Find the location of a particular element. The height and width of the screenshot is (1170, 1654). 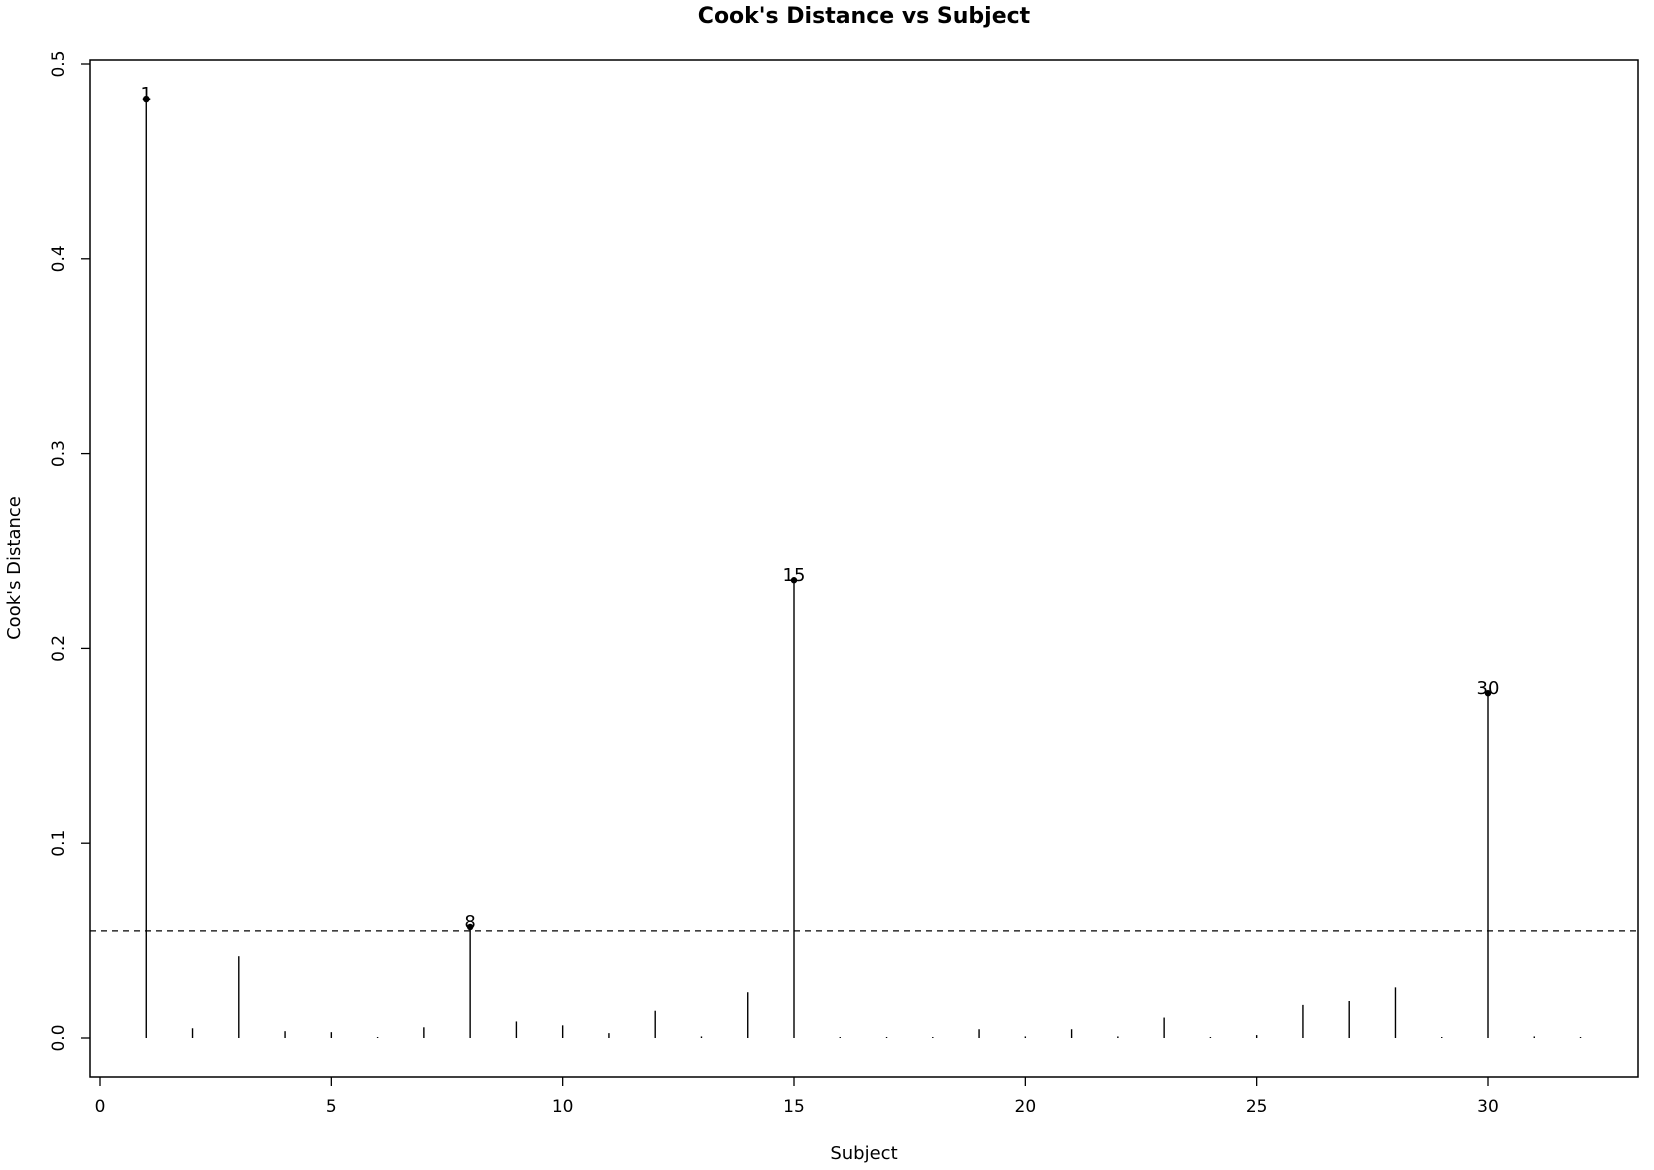

point-label-subject-15: 15 is located at coordinates (794, 575).